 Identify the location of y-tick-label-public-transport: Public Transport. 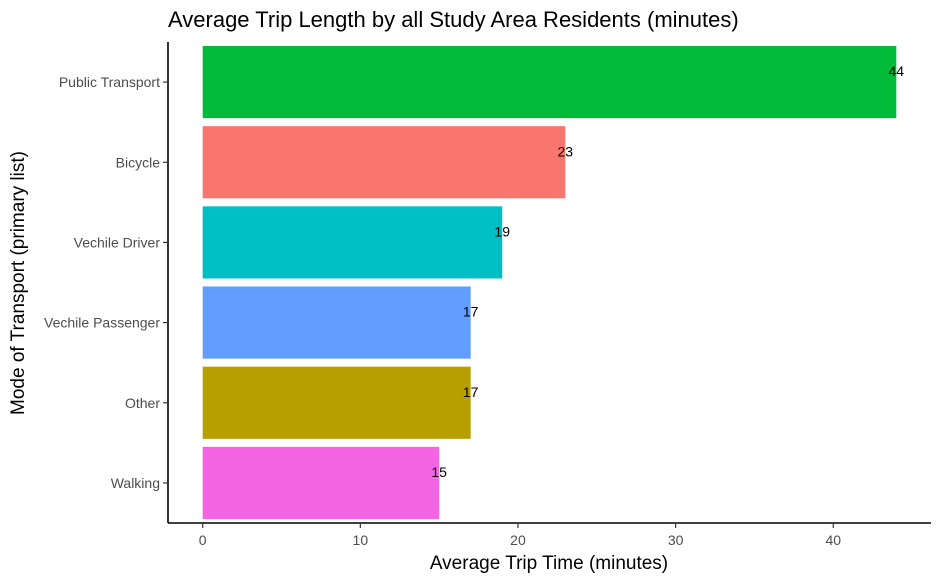
(109, 82).